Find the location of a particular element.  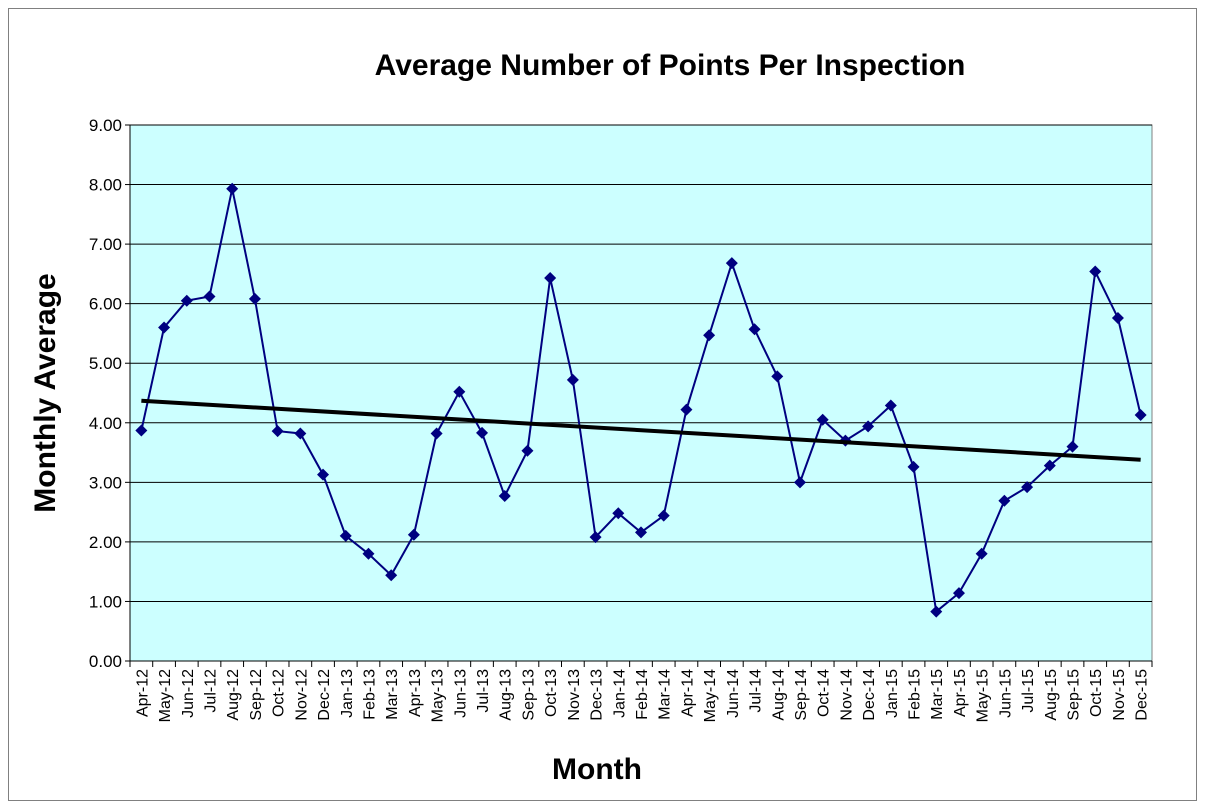

x-tick-label: Jul-14 is located at coordinates (756, 691).